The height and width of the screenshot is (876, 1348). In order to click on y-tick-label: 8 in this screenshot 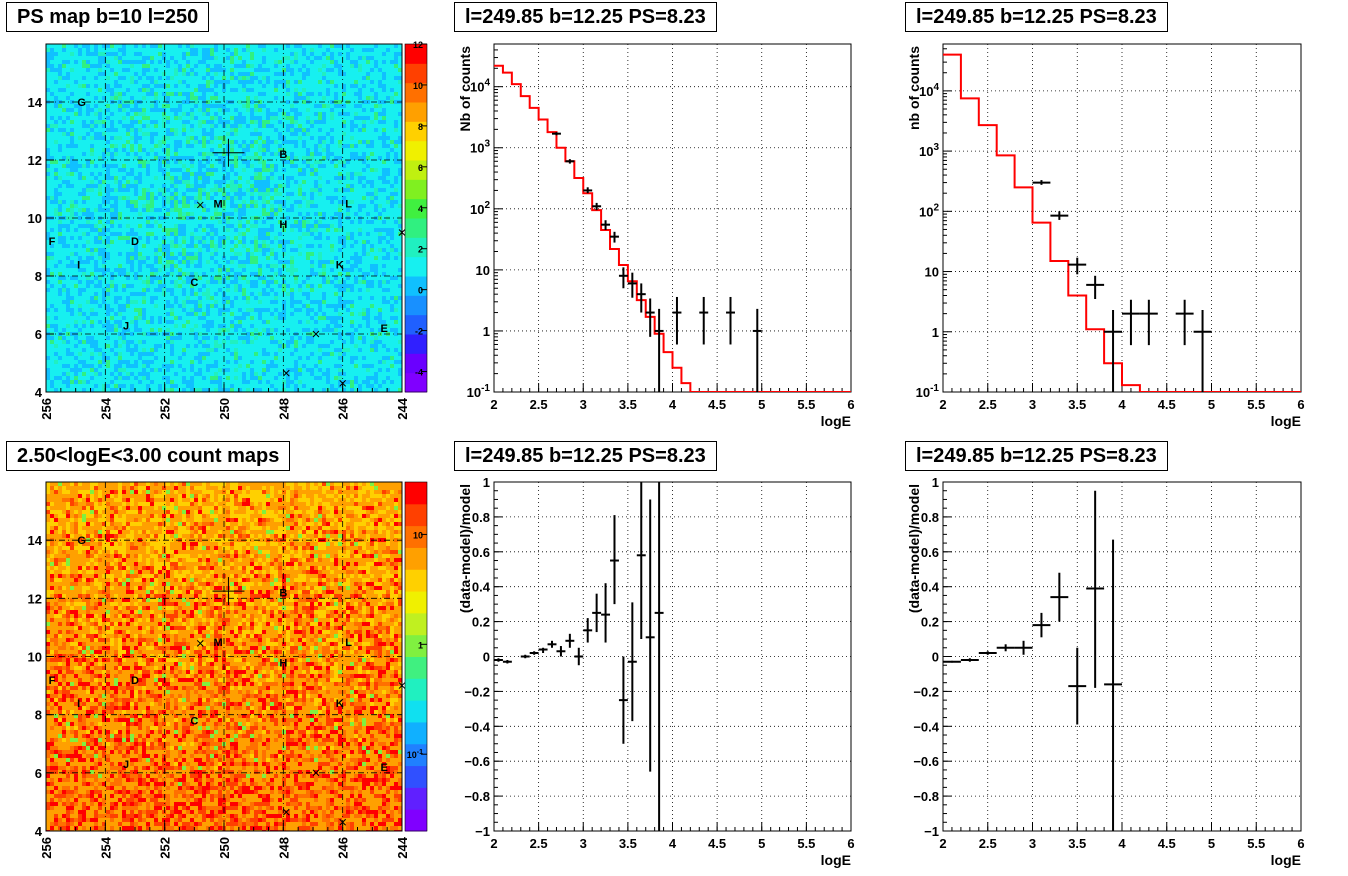, I will do `click(38, 276)`.